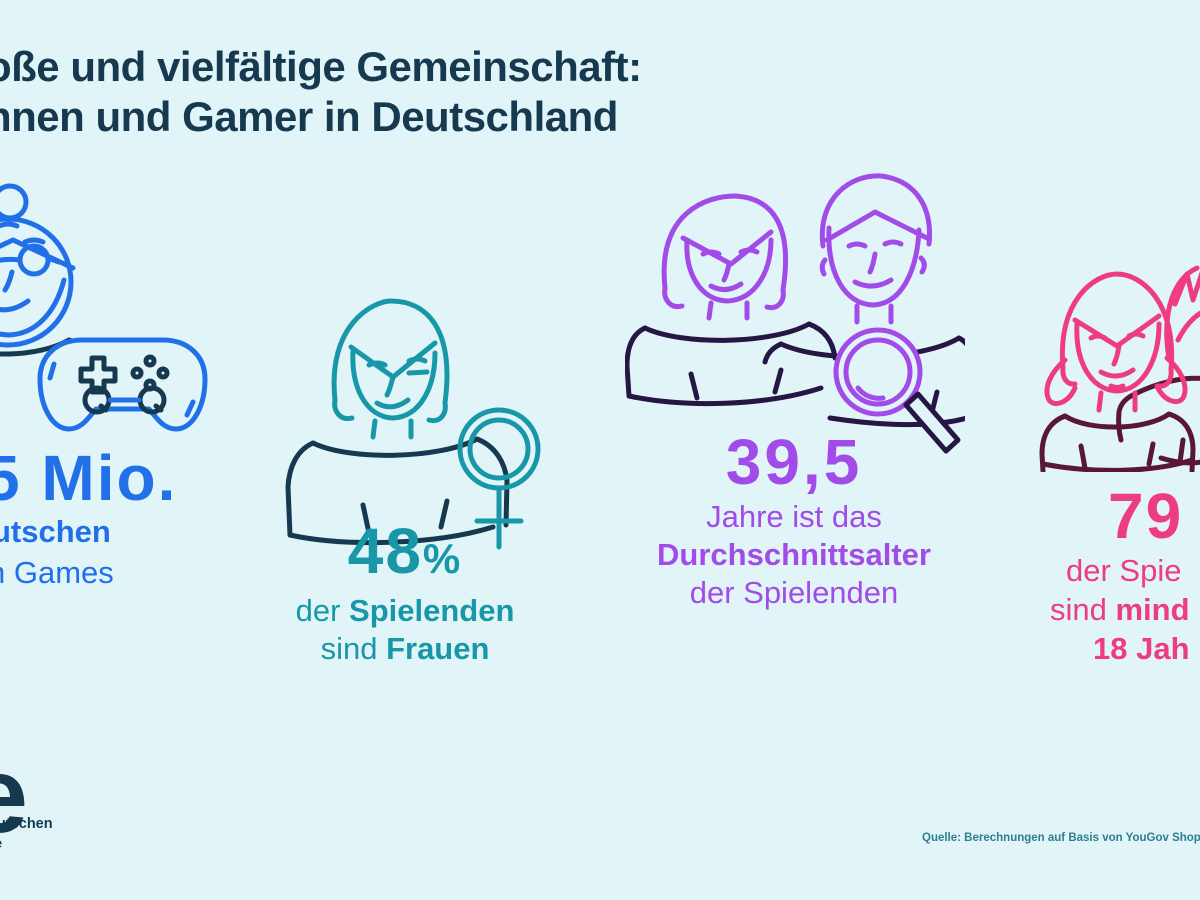  What do you see at coordinates (413, 424) in the screenshot?
I see `woman-with-female-symbol-icon` at bounding box center [413, 424].